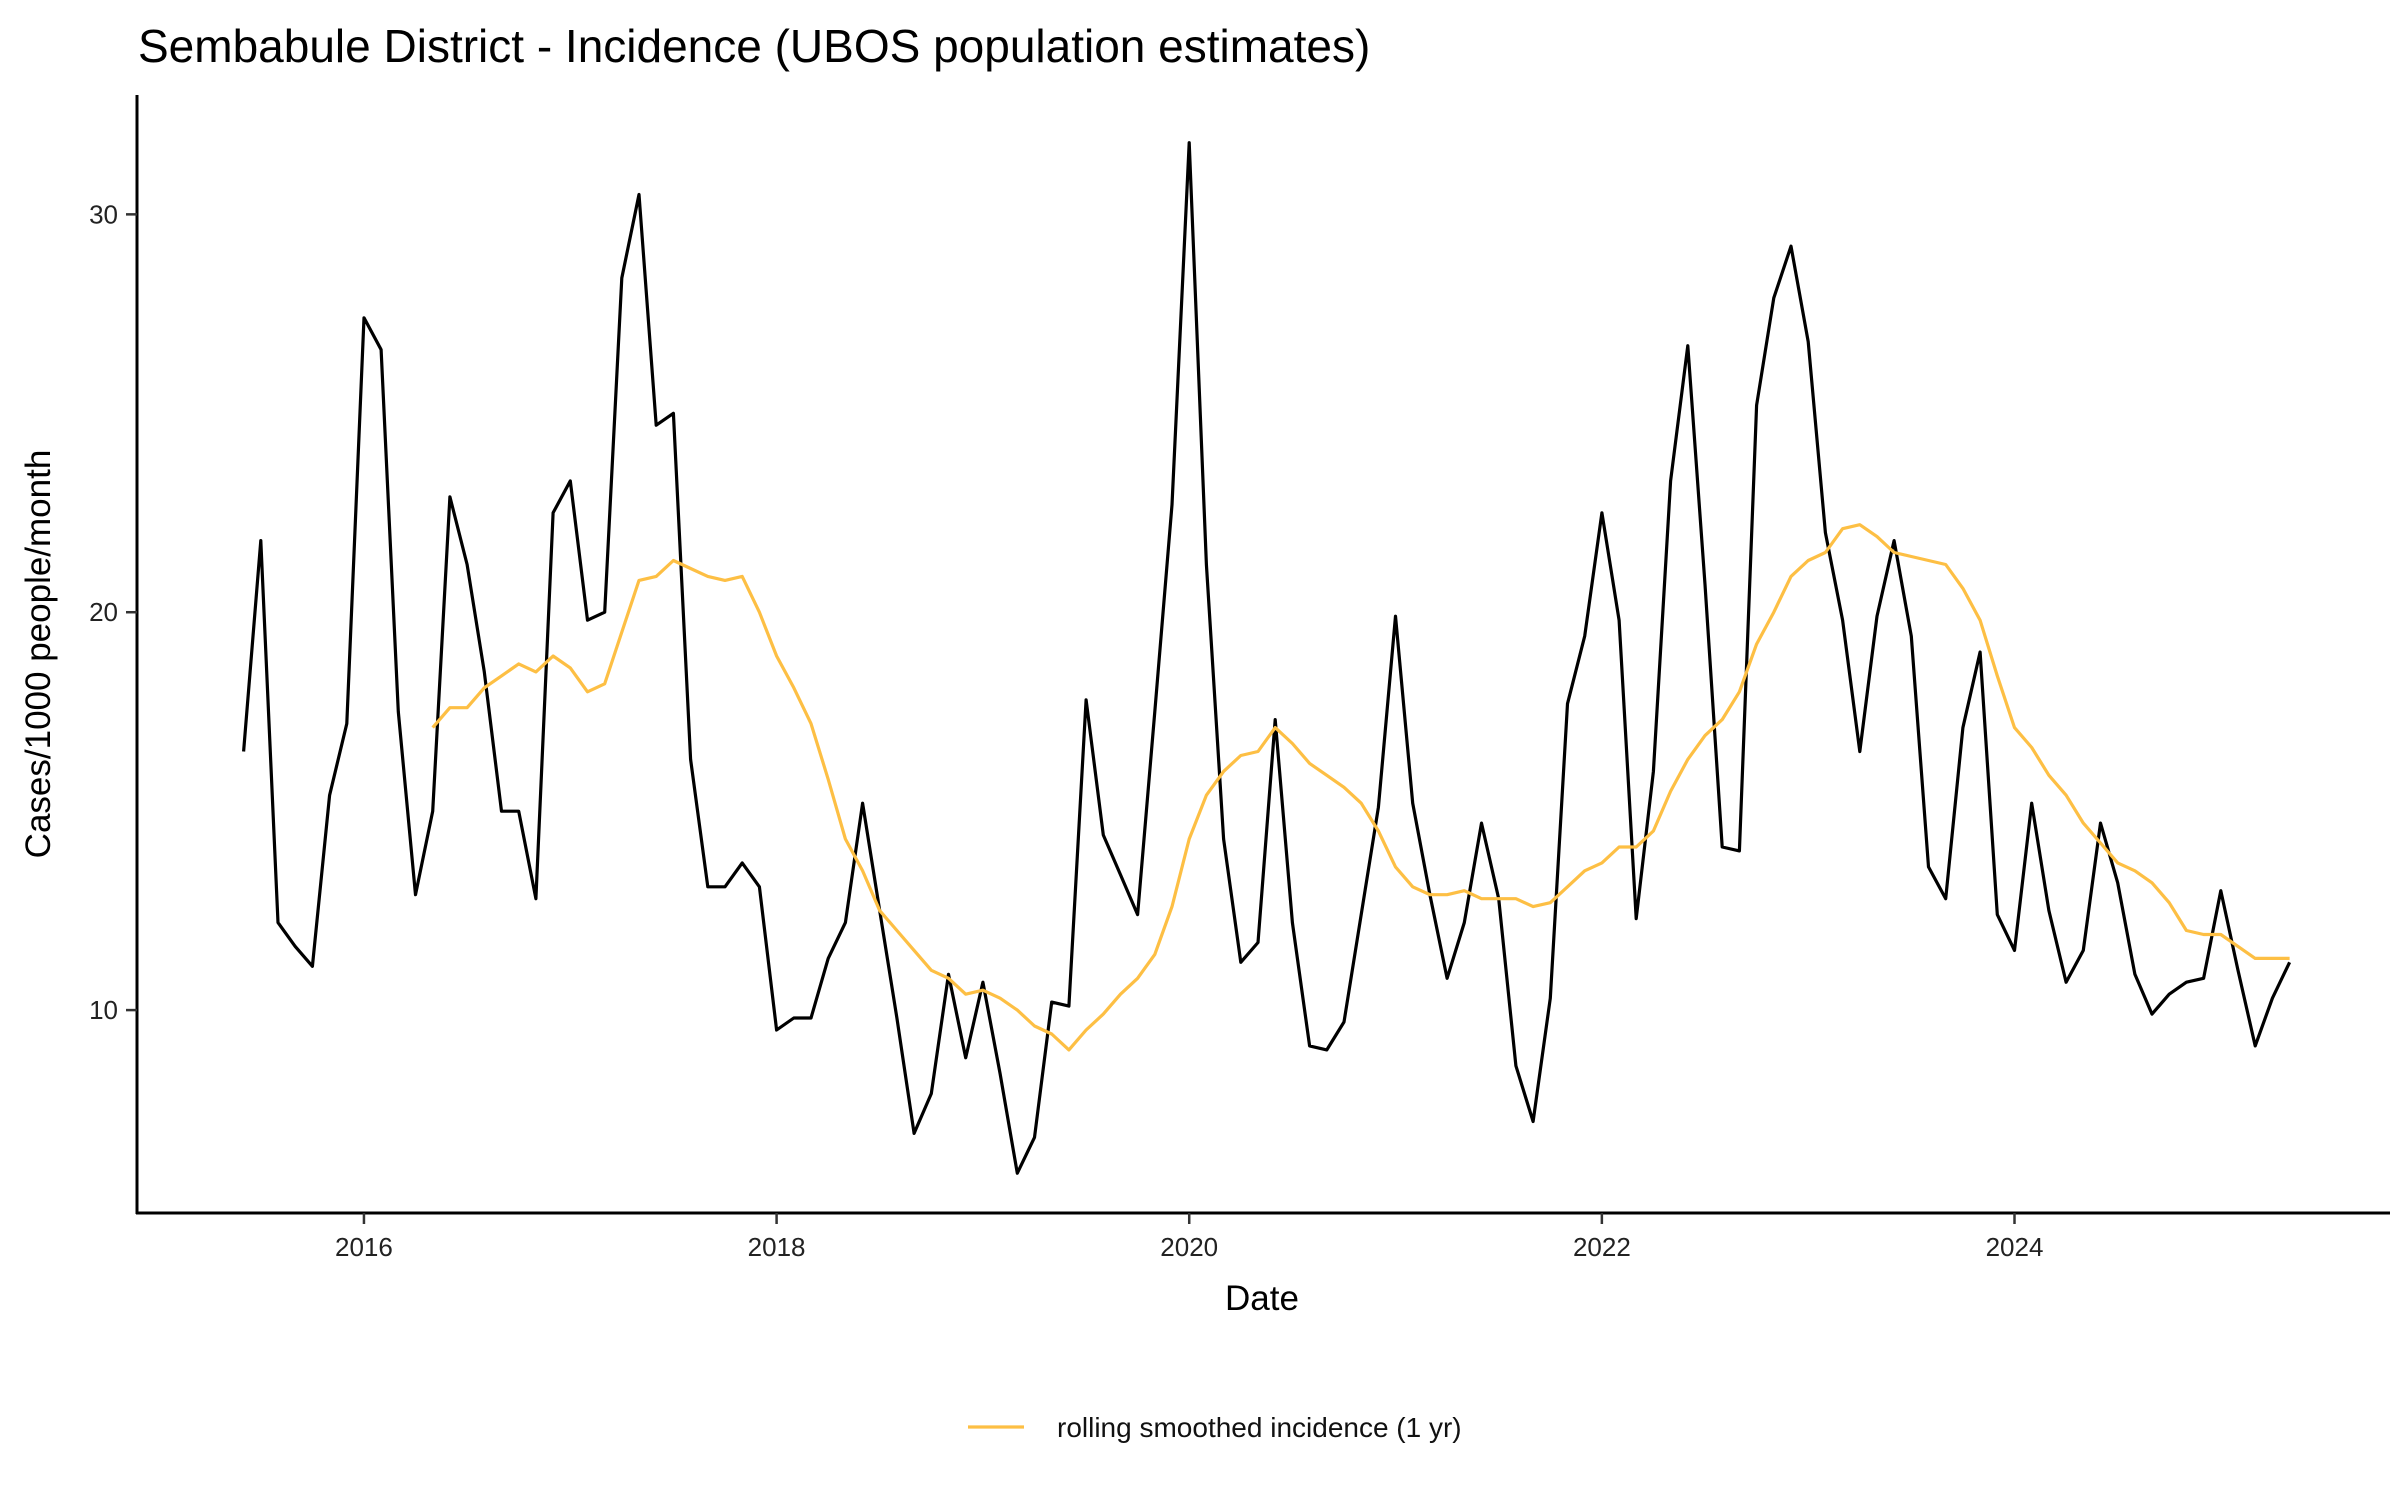  What do you see at coordinates (1189, 1247) in the screenshot?
I see `x-tick-label: 2020` at bounding box center [1189, 1247].